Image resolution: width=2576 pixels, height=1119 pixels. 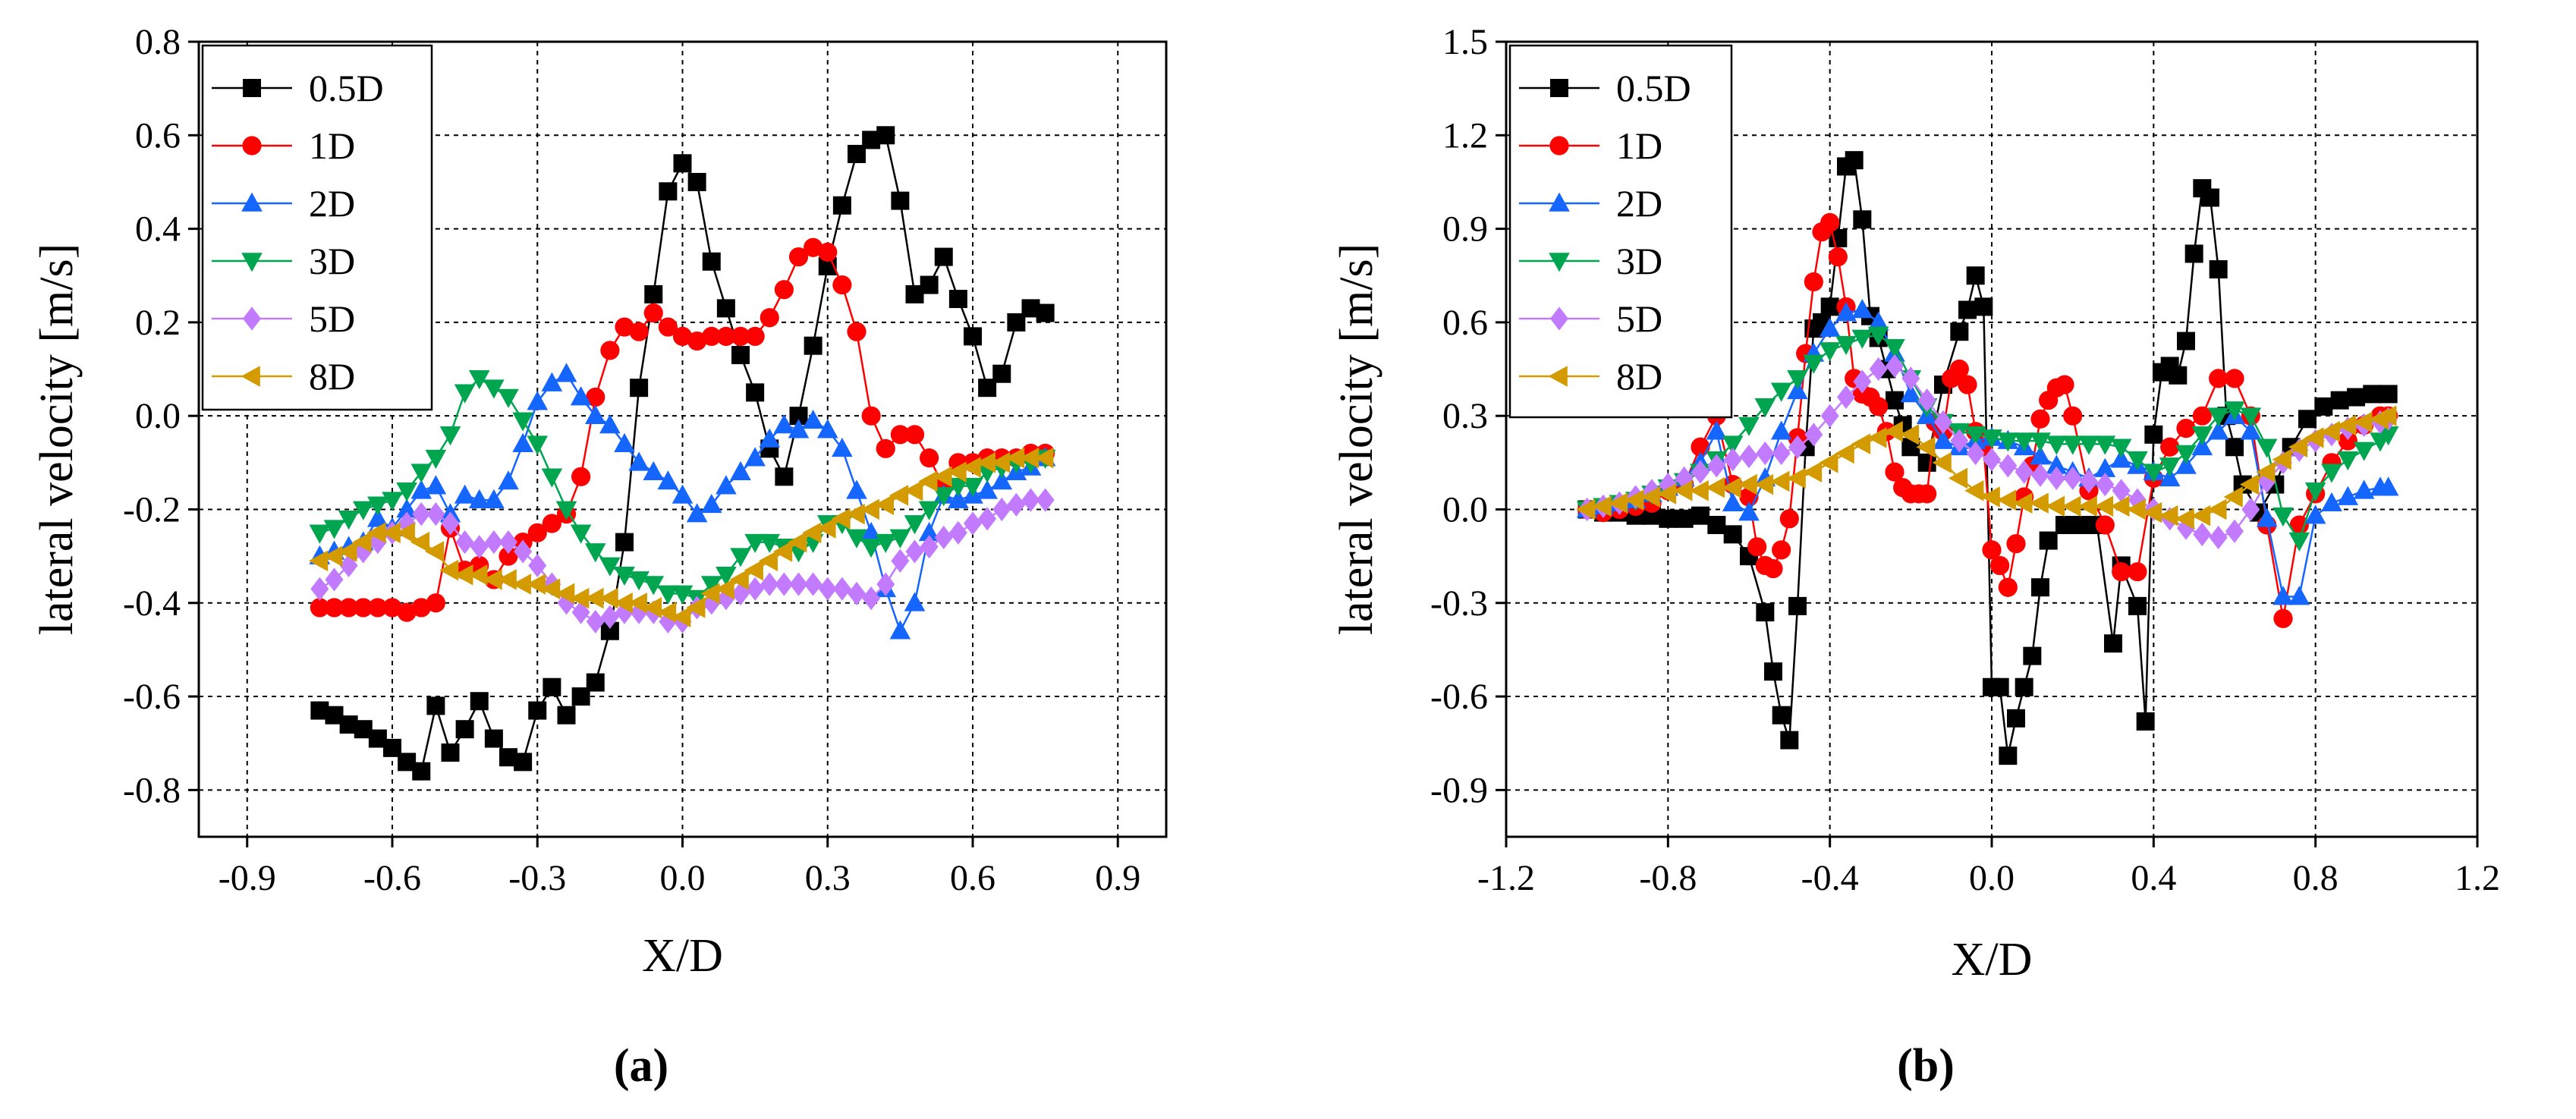 What do you see at coordinates (158, 323) in the screenshot?
I see `panel-a-y-tick-label: 0.2` at bounding box center [158, 323].